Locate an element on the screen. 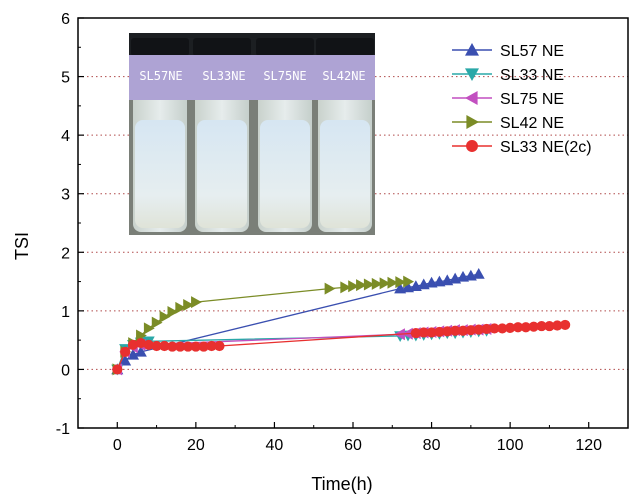 The width and height of the screenshot is (630, 498). x-tick-label: 0 is located at coordinates (117, 445).